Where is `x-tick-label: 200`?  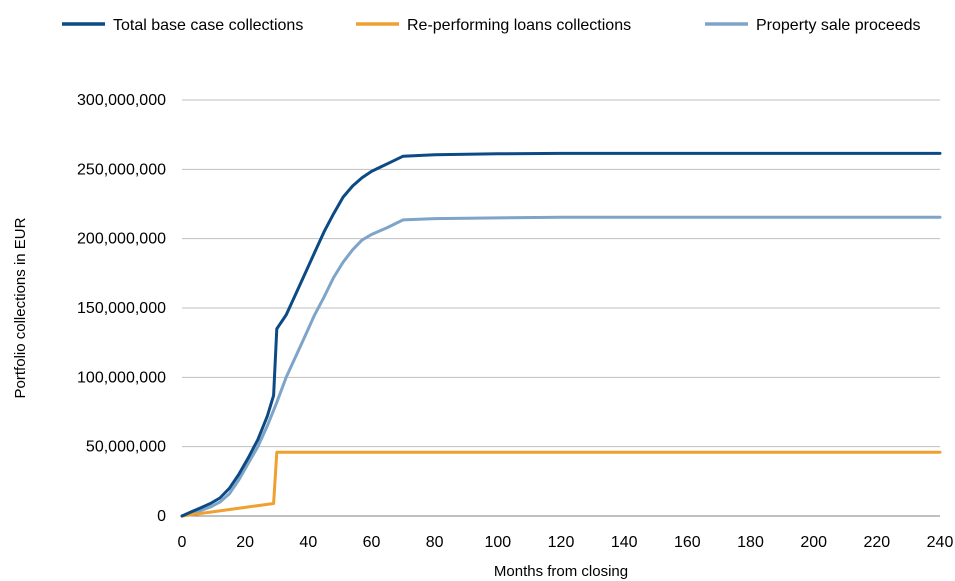
x-tick-label: 200 is located at coordinates (813, 542).